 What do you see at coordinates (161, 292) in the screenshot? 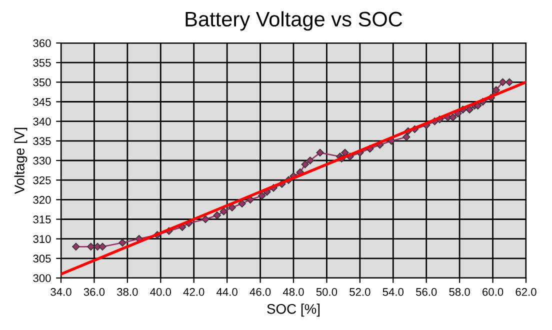
I see `x-tick-label: 40.0` at bounding box center [161, 292].